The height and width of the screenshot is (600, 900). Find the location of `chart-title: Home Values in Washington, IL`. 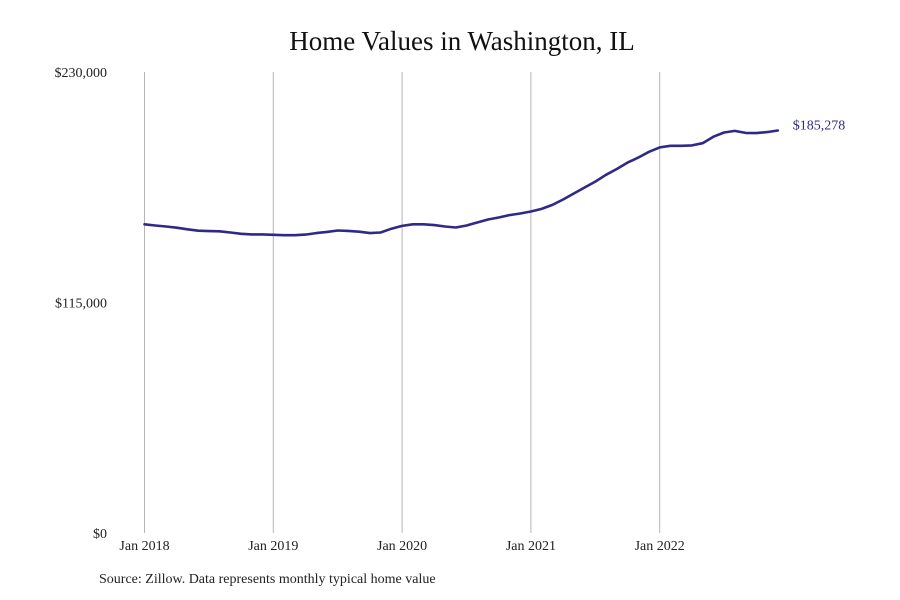

chart-title: Home Values in Washington, IL is located at coordinates (462, 41).